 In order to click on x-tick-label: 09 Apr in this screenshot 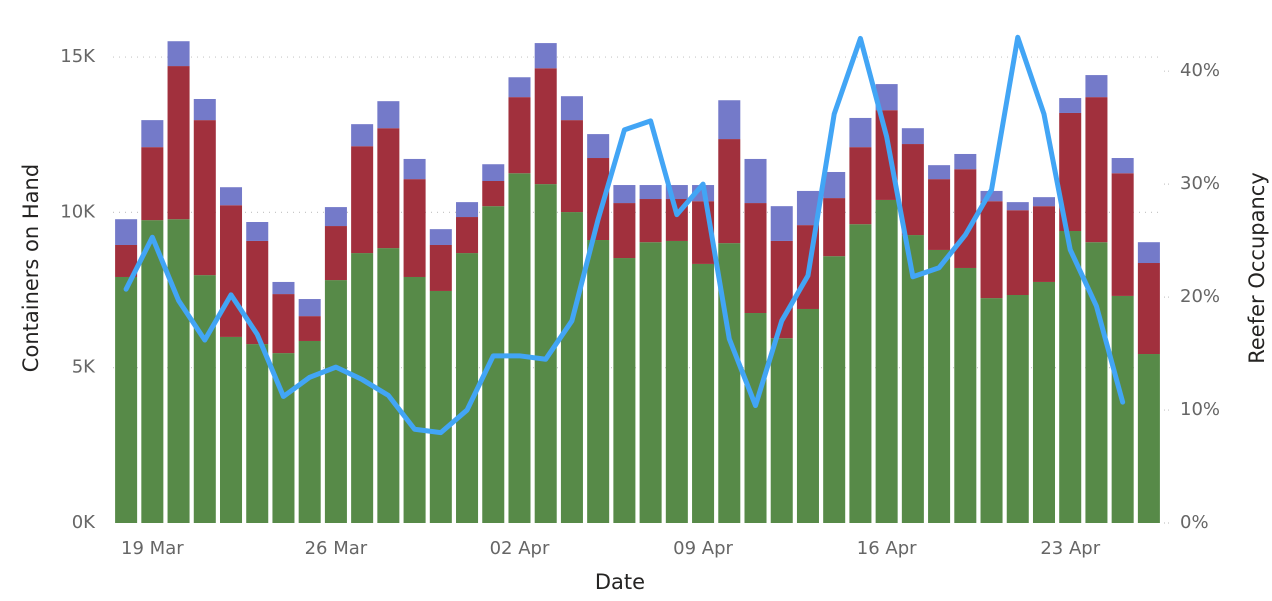, I will do `click(703, 548)`.